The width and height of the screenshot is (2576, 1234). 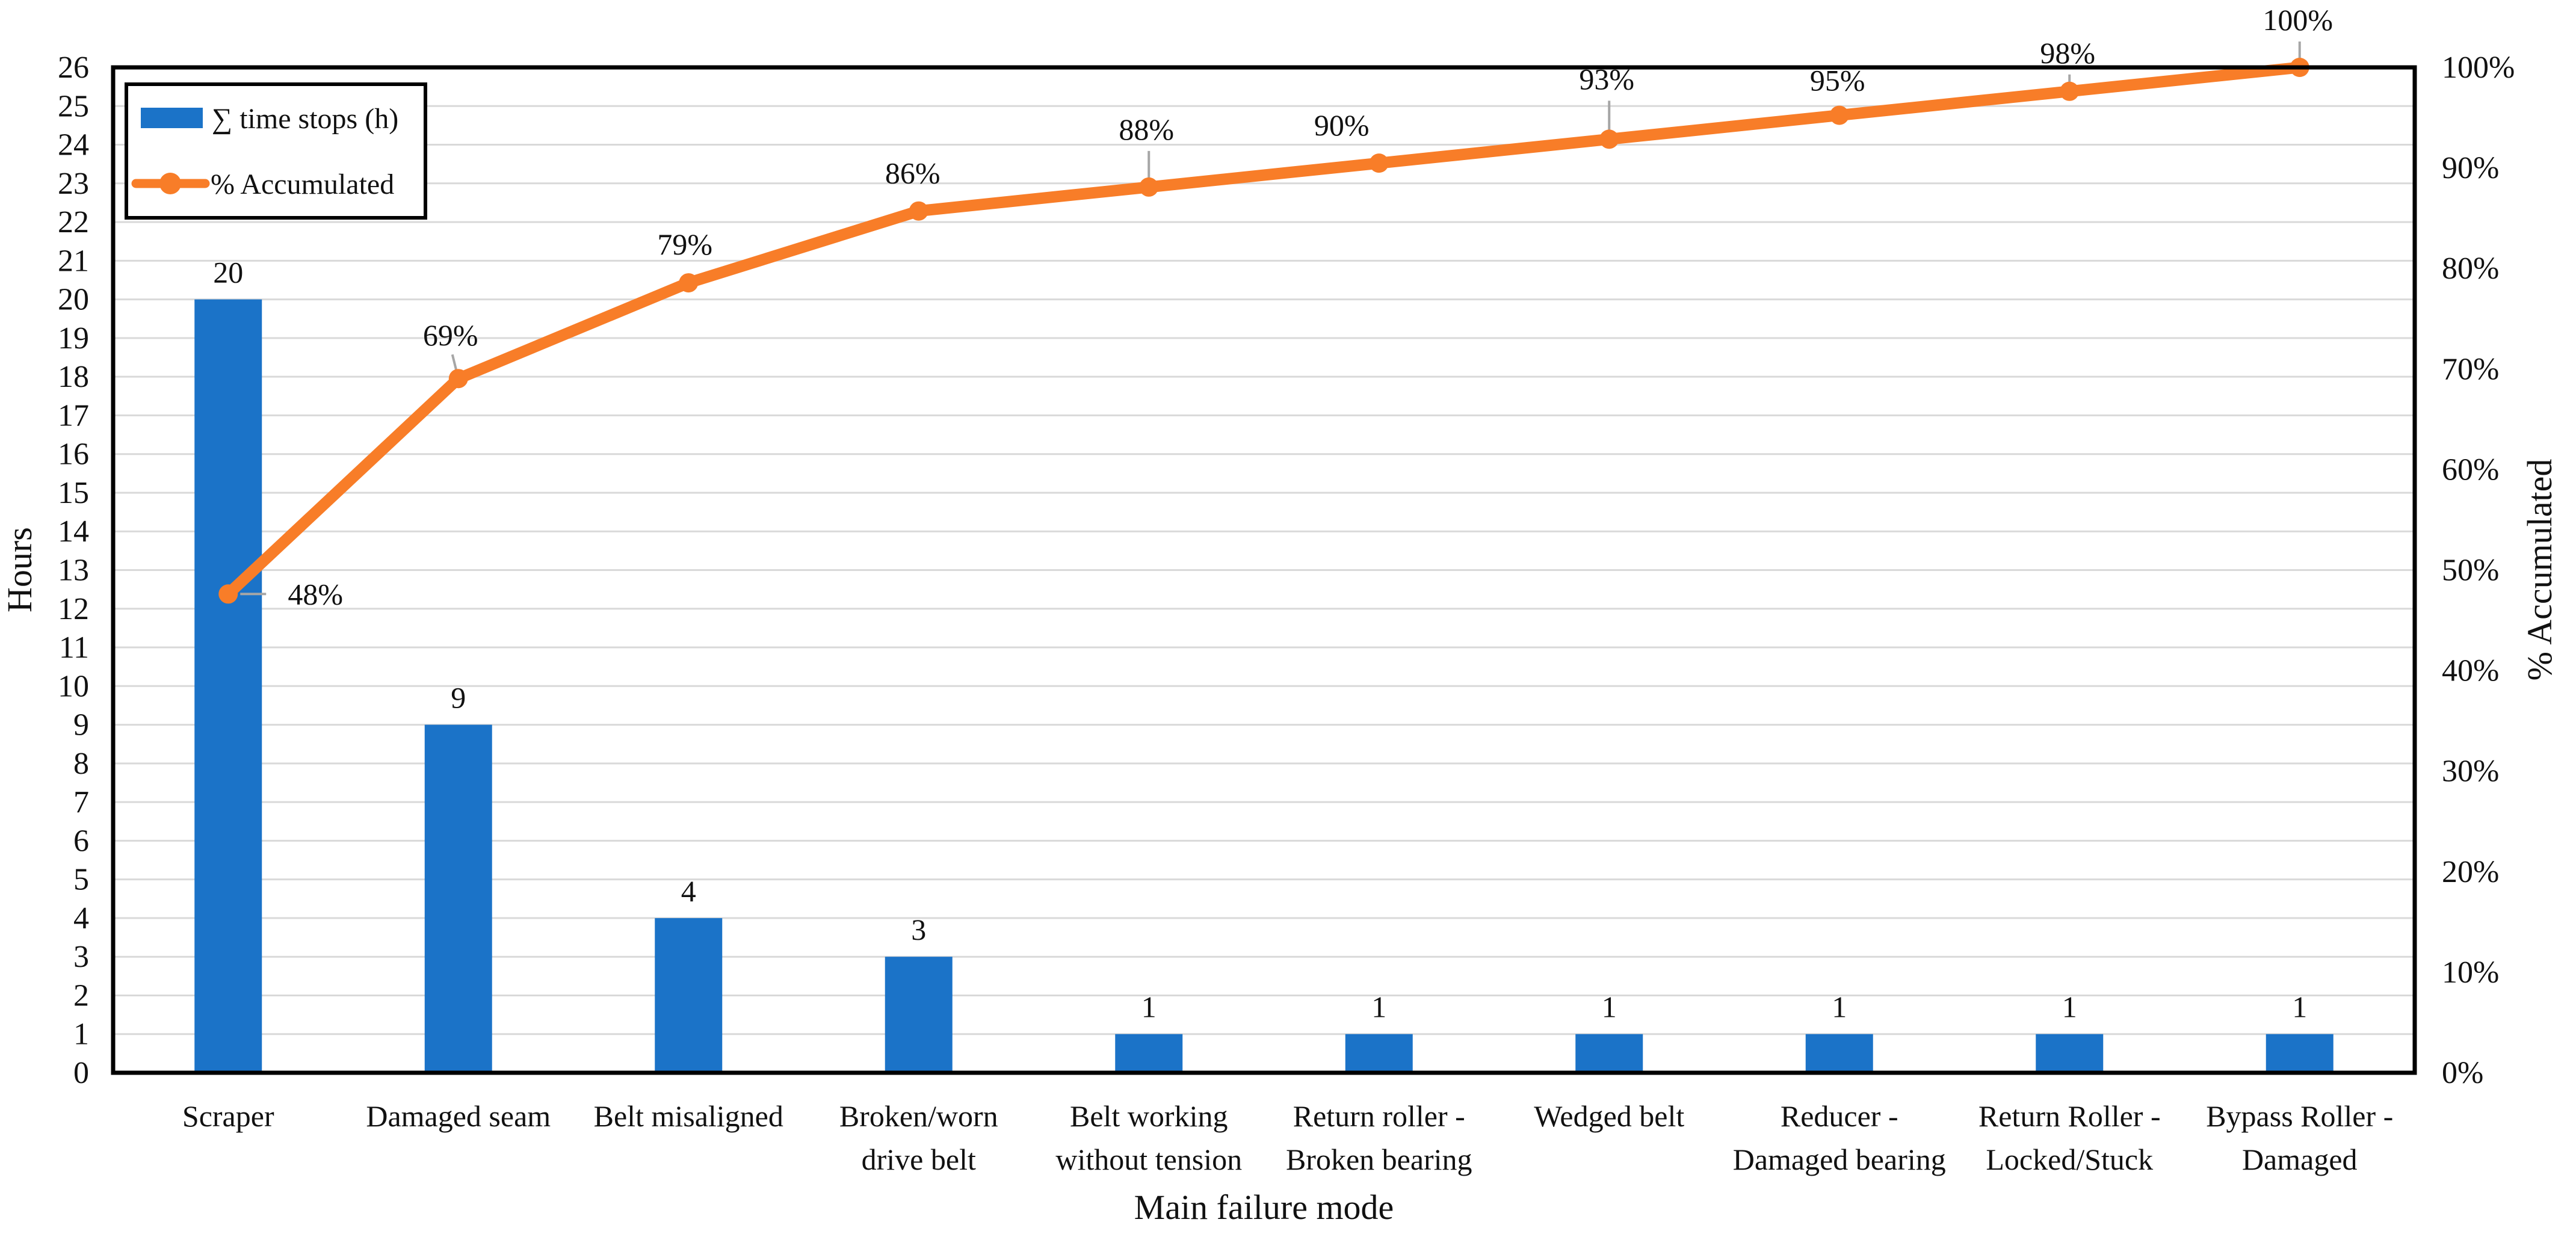 I want to click on y-axis-tick-label: 3, so click(x=81, y=957).